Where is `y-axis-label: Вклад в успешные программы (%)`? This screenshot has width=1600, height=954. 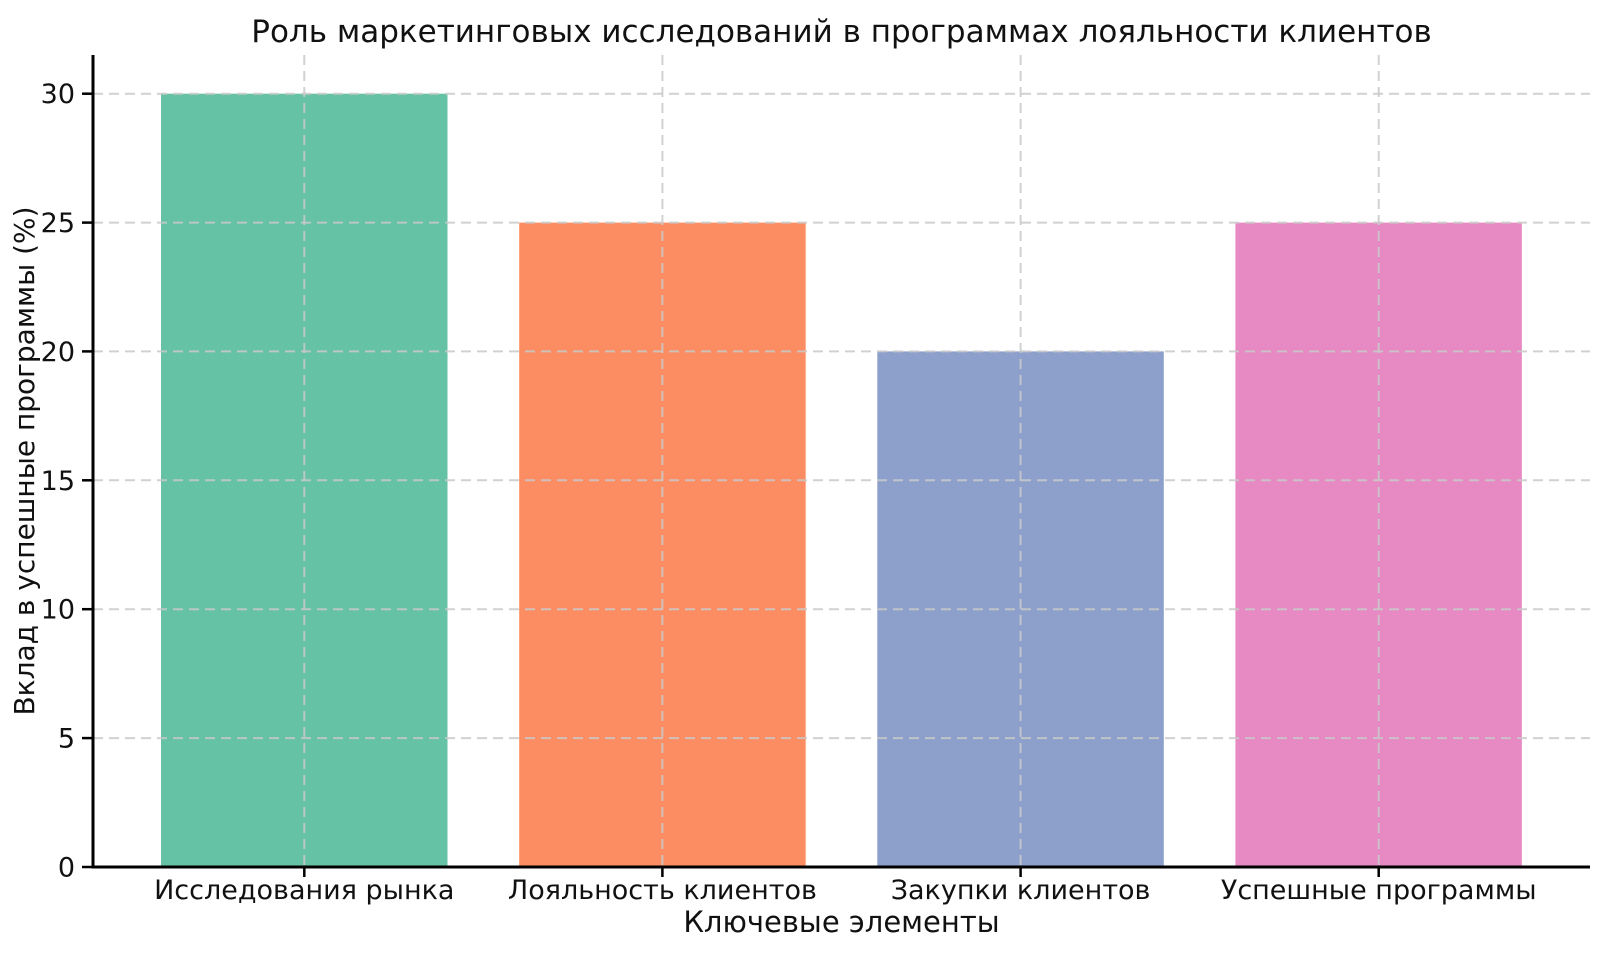 y-axis-label: Вклад в успешные программы (%) is located at coordinates (24, 460).